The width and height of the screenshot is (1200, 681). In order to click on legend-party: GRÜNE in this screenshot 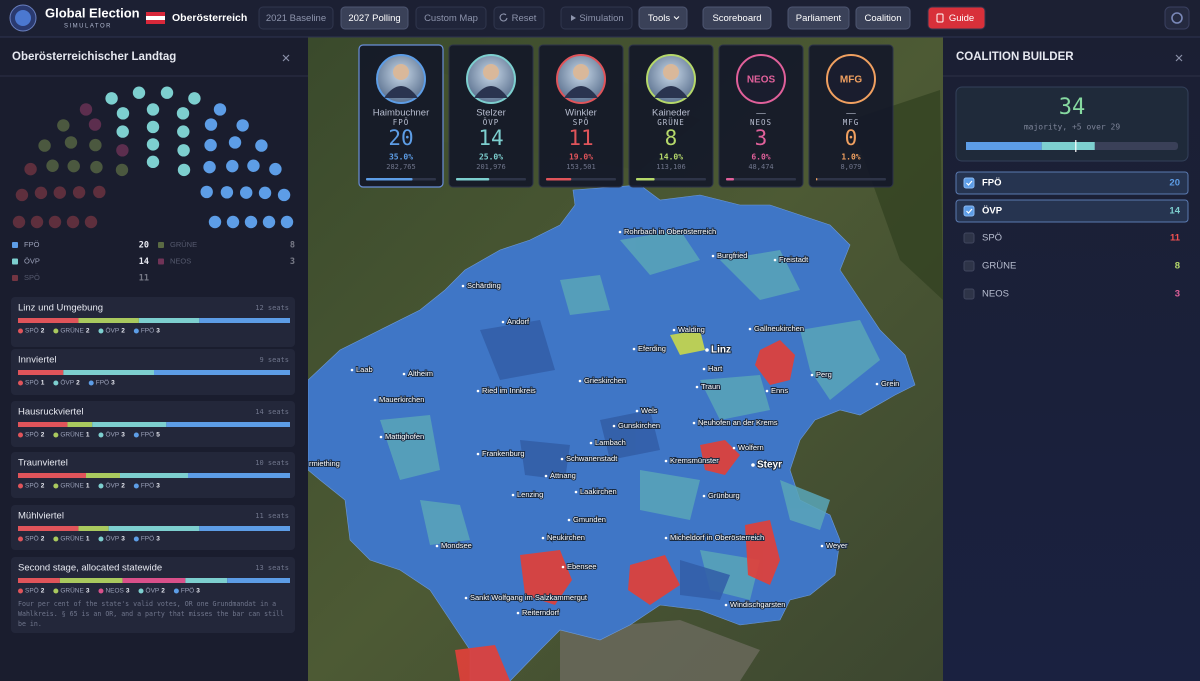, I will do `click(72, 539)`.